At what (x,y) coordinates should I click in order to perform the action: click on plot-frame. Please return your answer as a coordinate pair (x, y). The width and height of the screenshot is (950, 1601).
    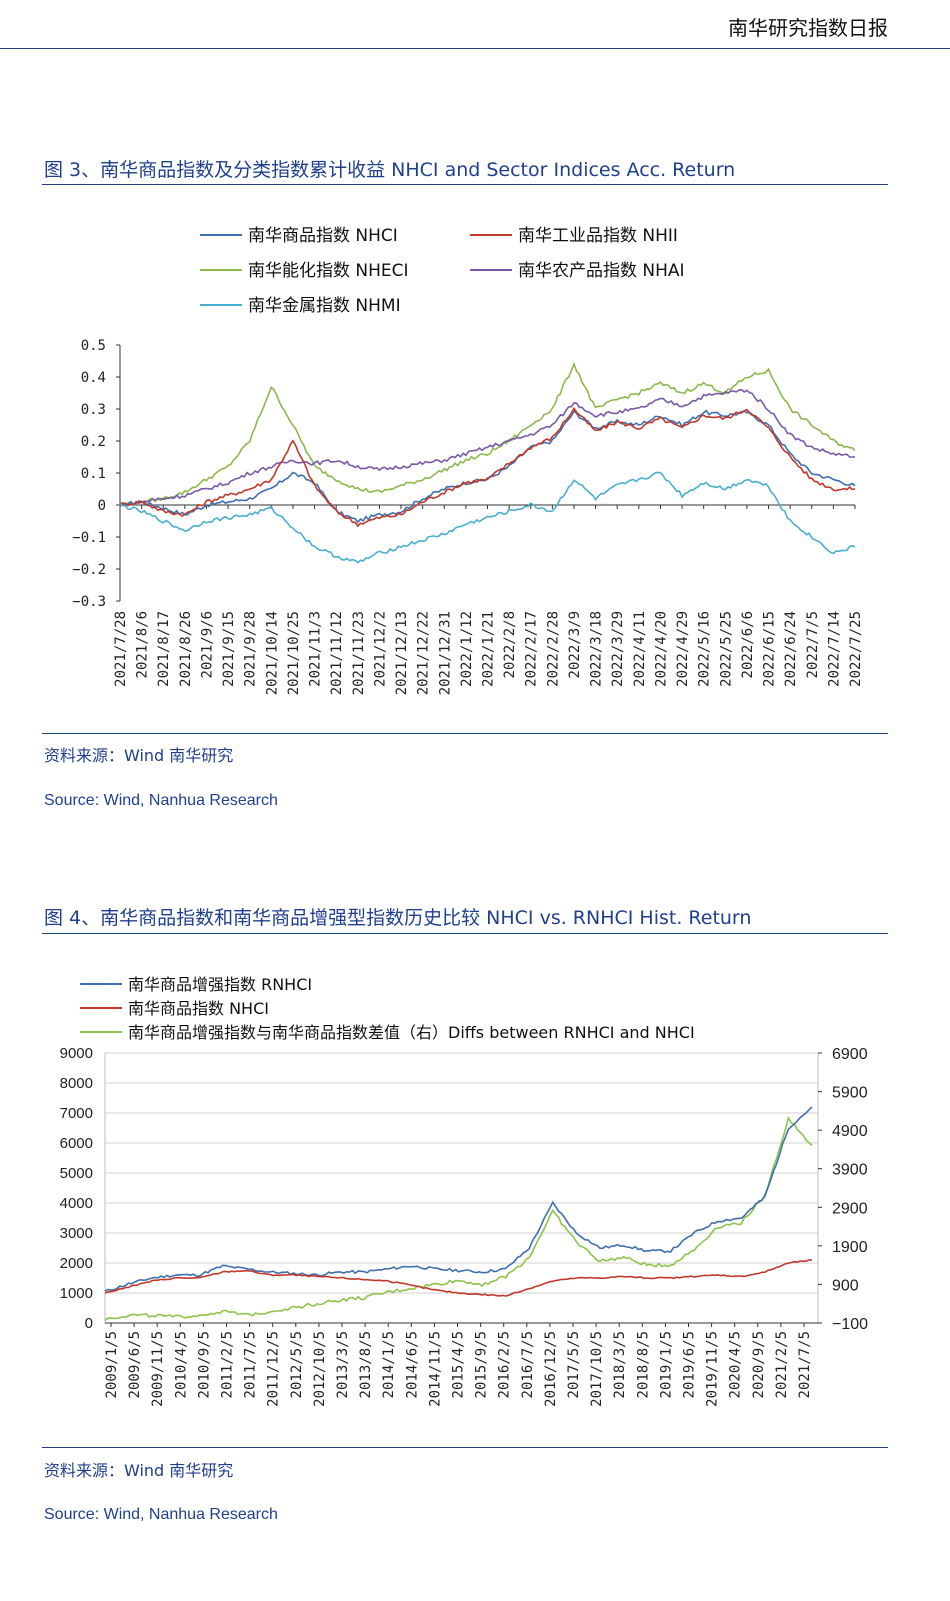
    Looking at the image, I should click on (461, 1188).